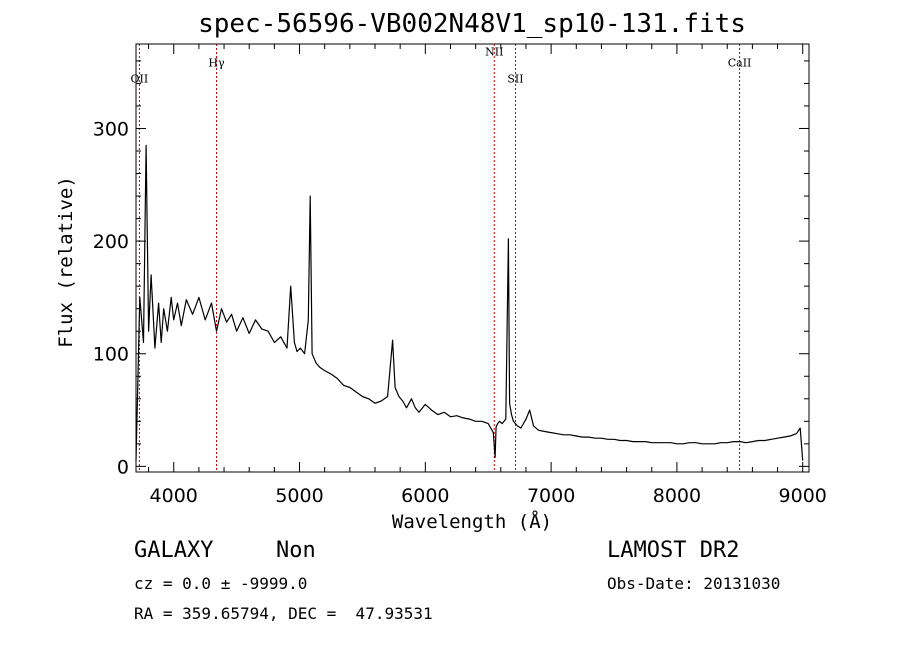 The height and width of the screenshot is (649, 900). Describe the element at coordinates (677, 496) in the screenshot. I see `x-tick-label-4: 8000` at that location.